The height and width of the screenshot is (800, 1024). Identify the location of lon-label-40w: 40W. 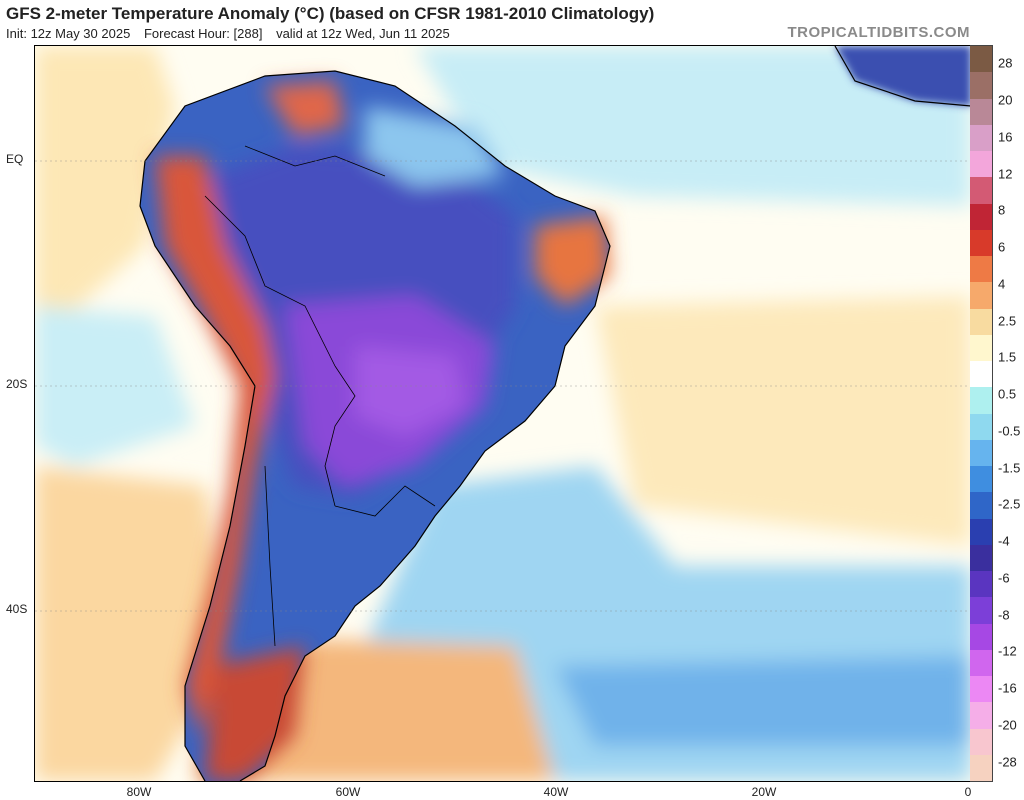
(556, 792).